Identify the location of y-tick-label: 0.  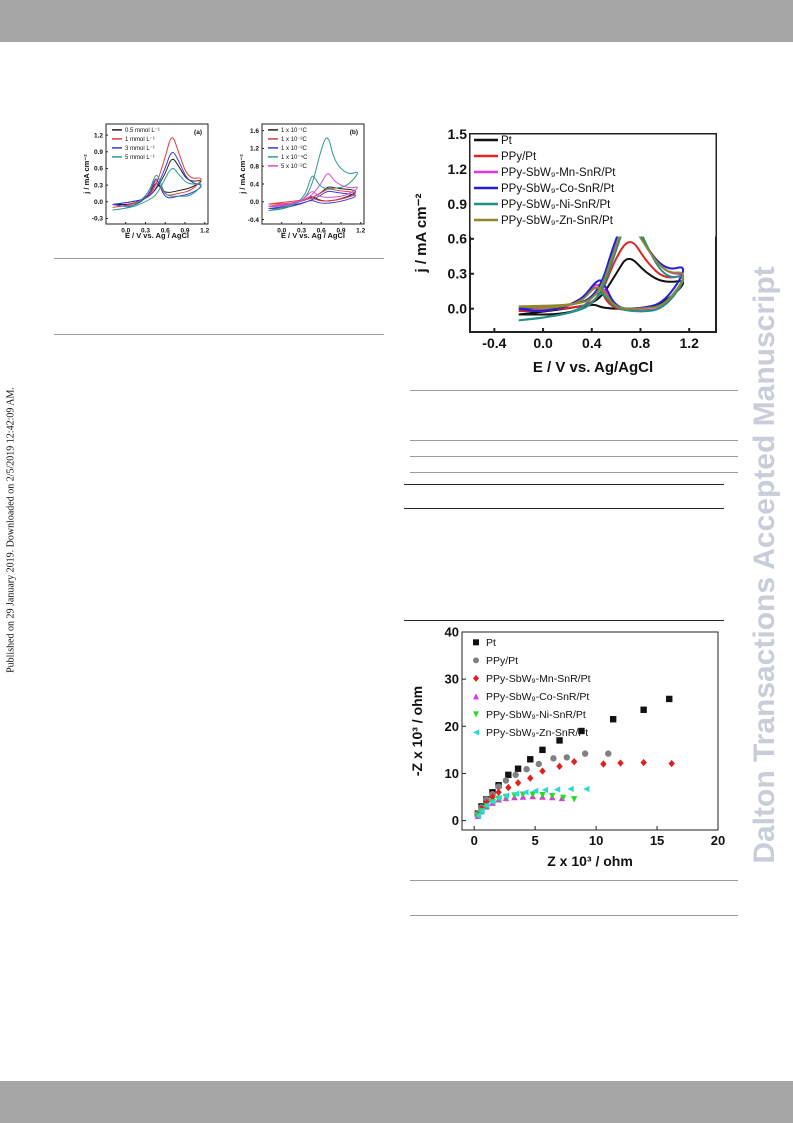
(455, 820).